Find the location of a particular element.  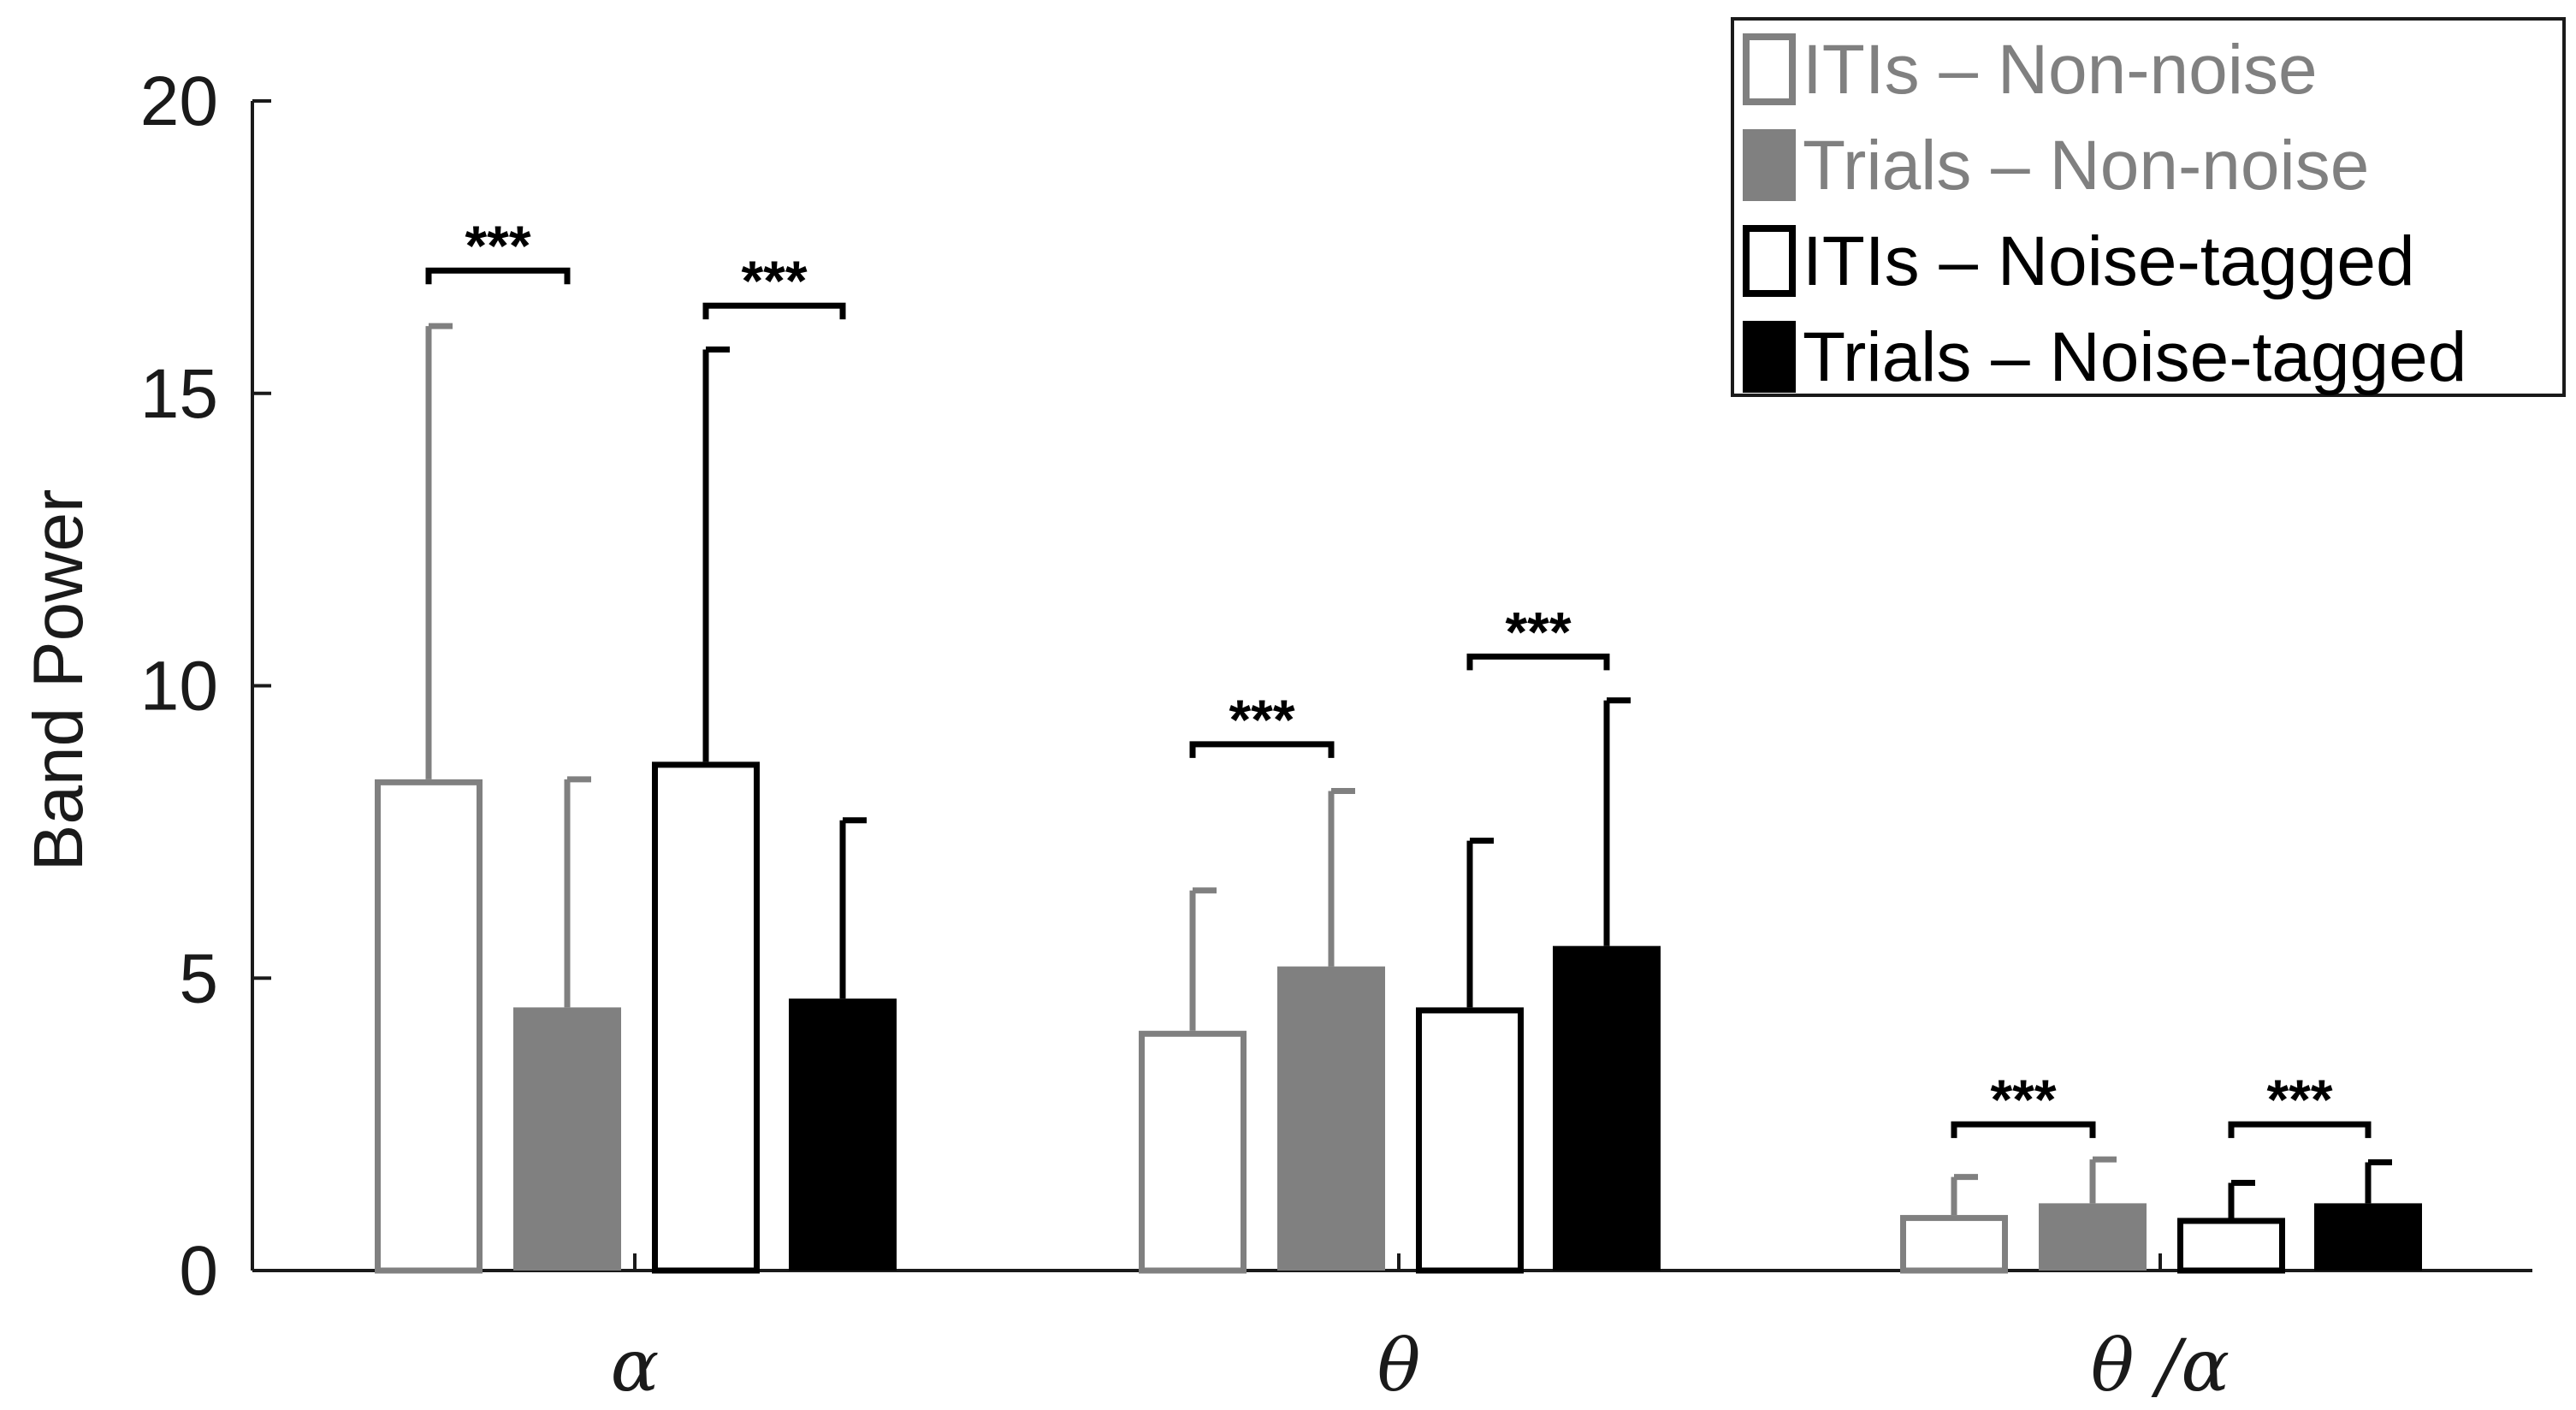

x-tick-label: θ is located at coordinates (1399, 1365).